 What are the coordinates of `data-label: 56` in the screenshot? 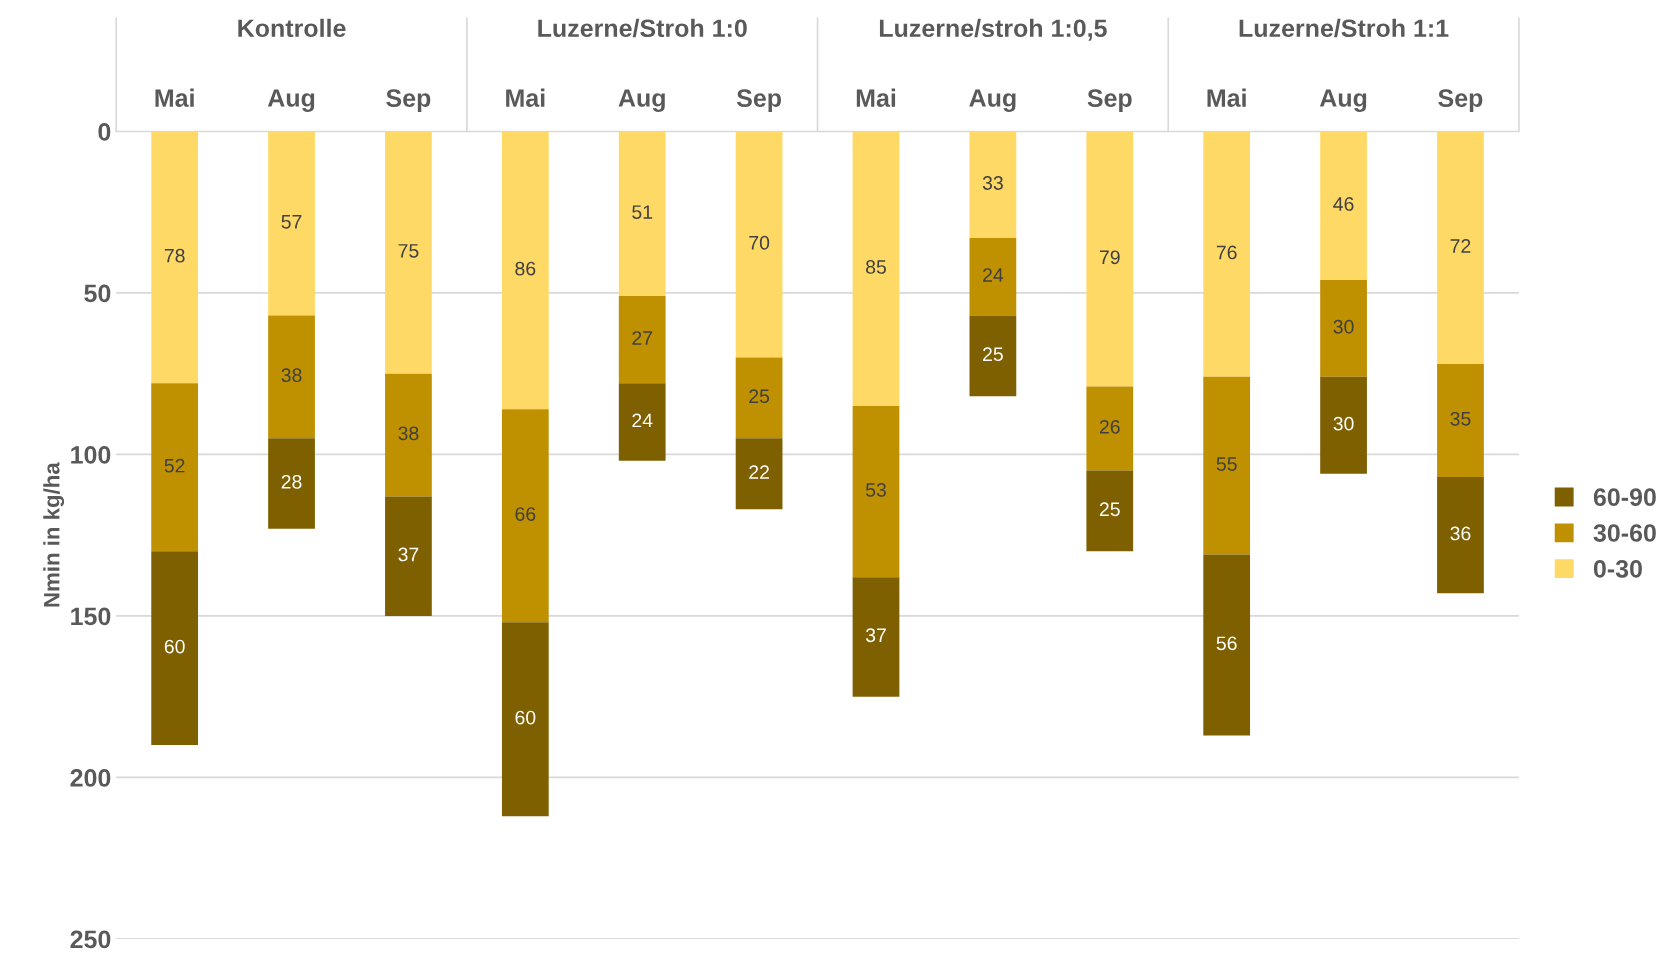 It's located at (1226, 643).